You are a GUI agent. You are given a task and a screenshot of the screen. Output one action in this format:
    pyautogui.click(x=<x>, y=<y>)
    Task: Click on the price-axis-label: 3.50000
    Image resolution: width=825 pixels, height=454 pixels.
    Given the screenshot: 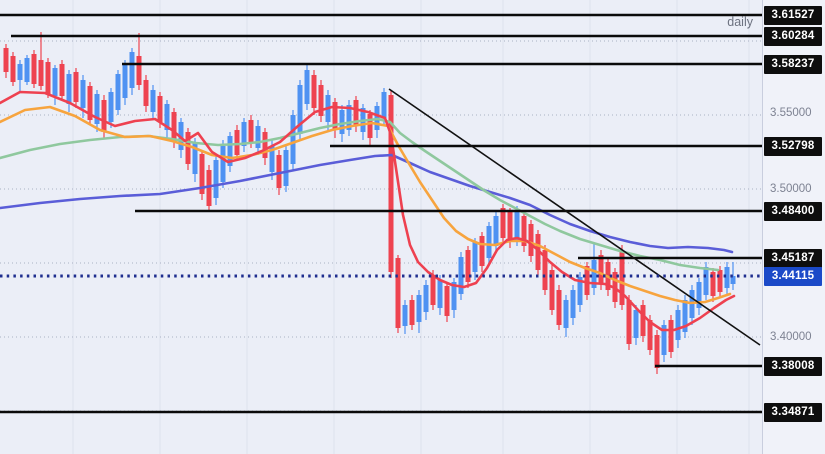 What is the action you would take?
    pyautogui.click(x=791, y=189)
    